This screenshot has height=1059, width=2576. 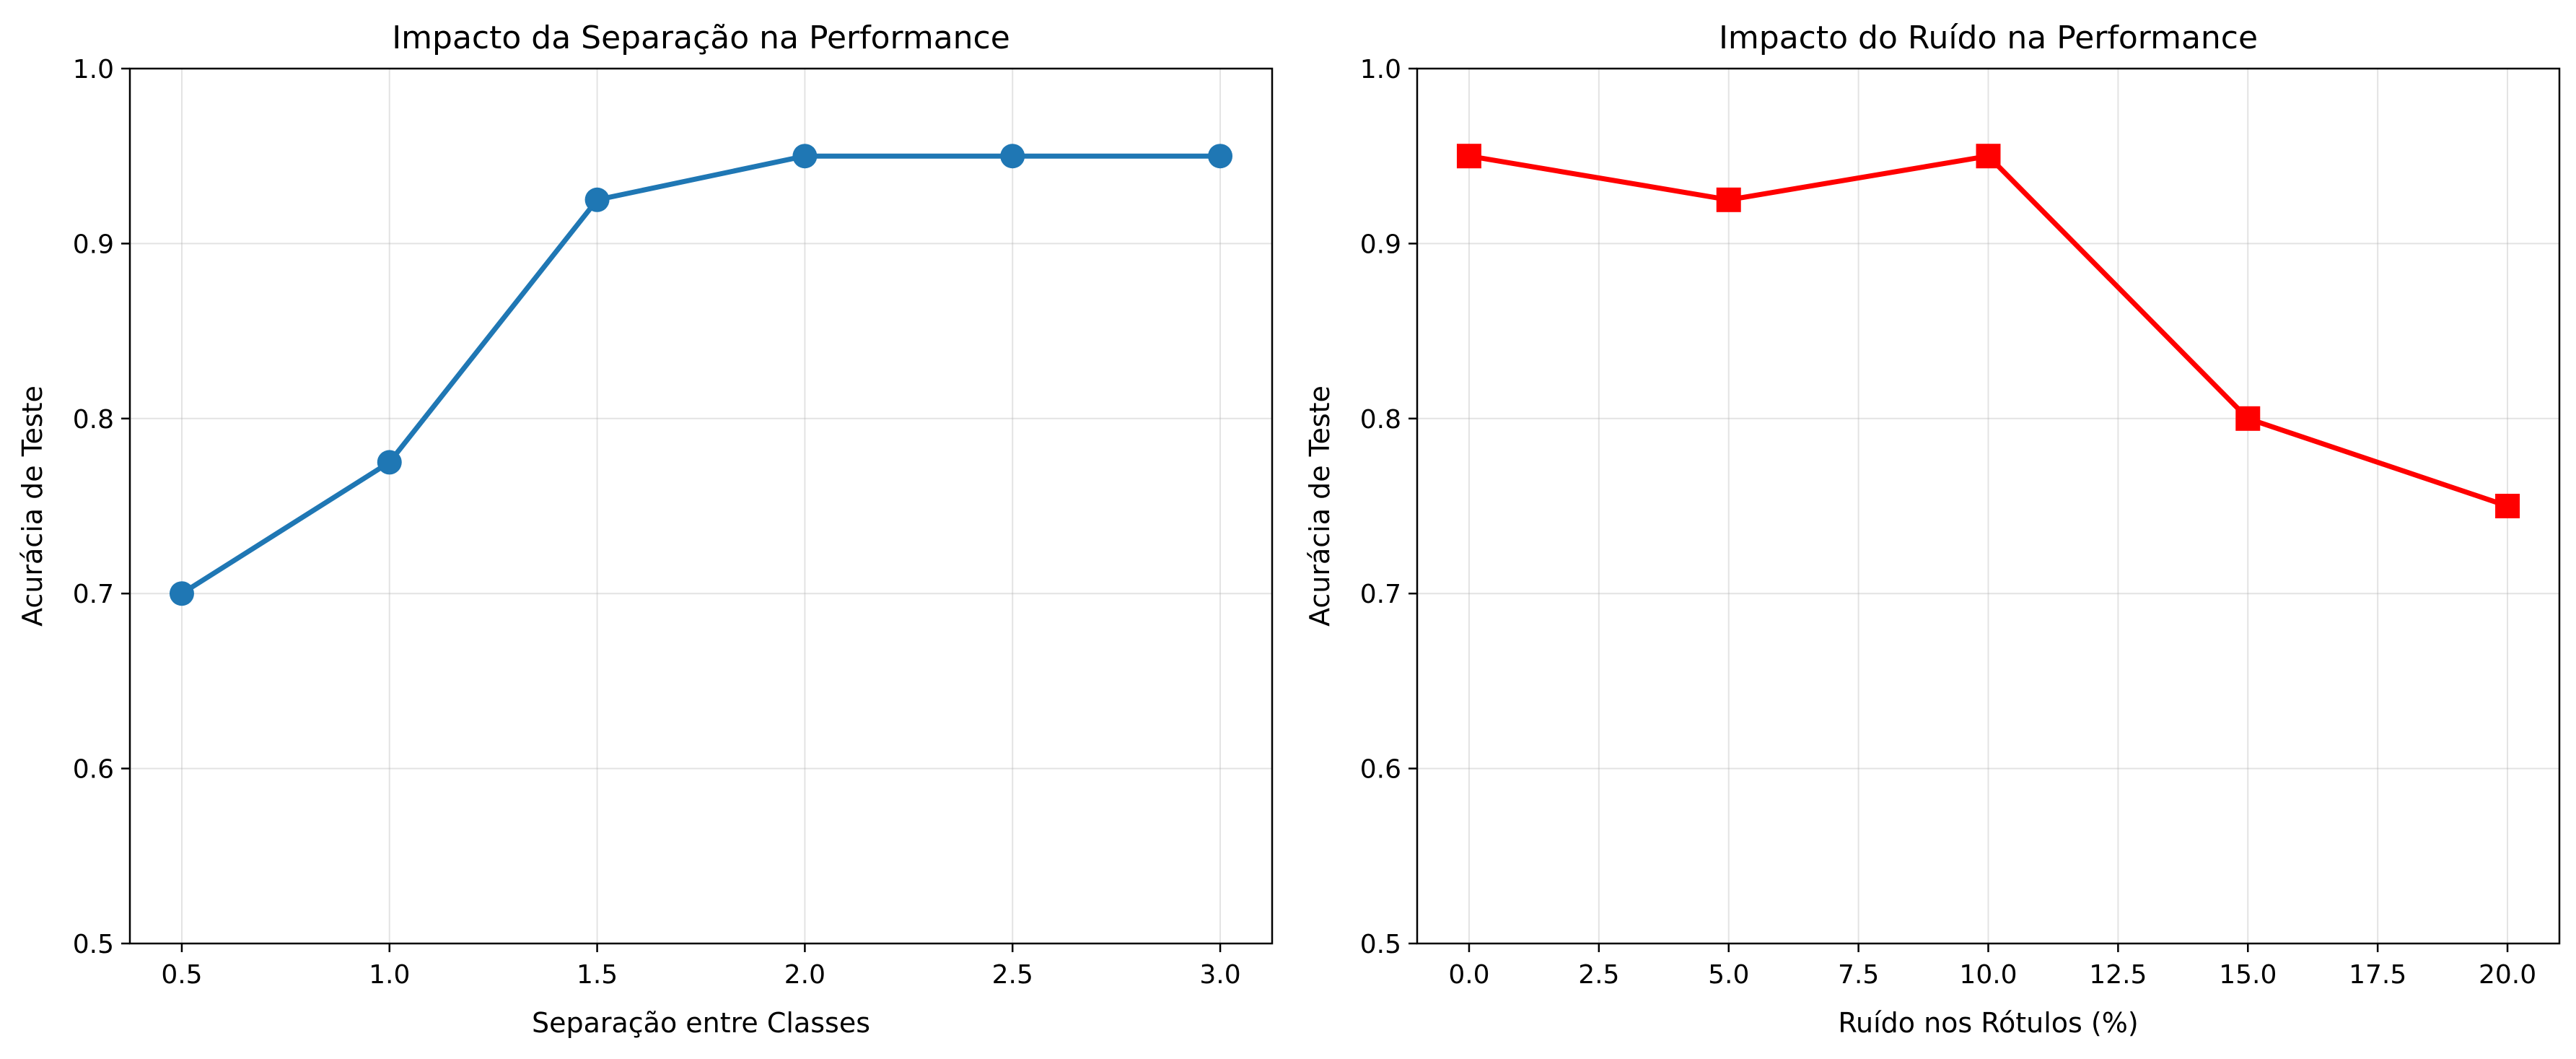 What do you see at coordinates (804, 975) in the screenshot?
I see `x-tick-label: 2.0` at bounding box center [804, 975].